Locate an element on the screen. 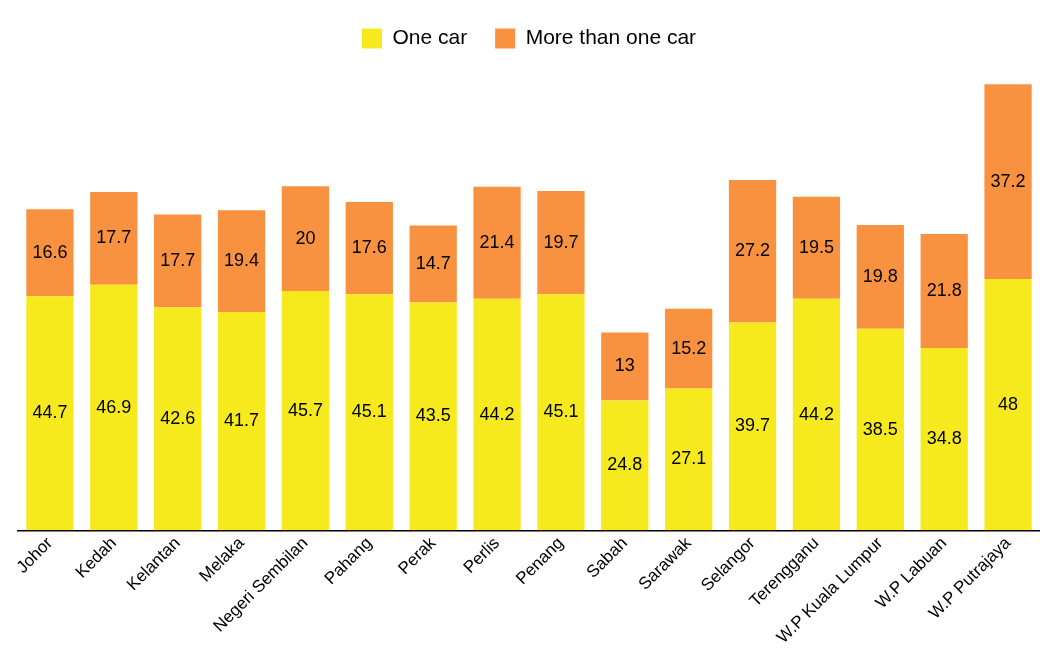 This screenshot has height=651, width=1040. data-label: 19.7 is located at coordinates (561, 241).